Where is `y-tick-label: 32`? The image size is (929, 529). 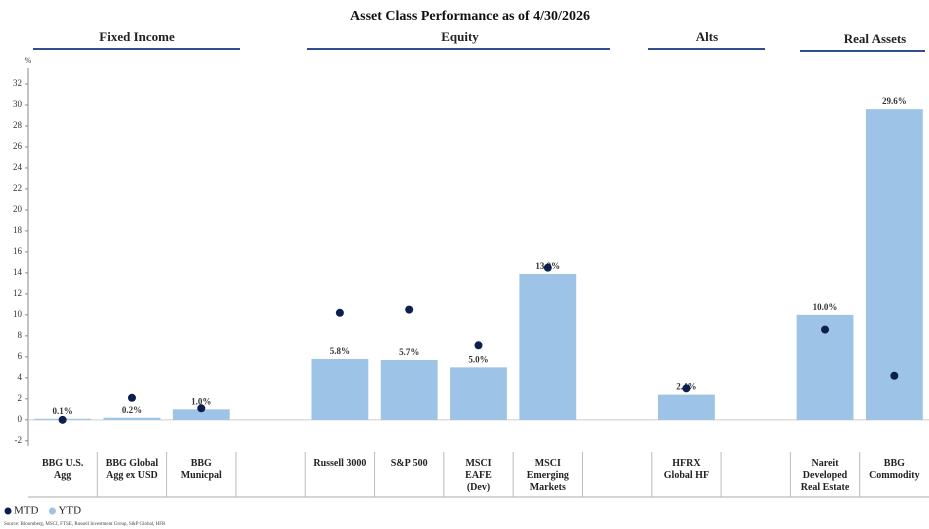
y-tick-label: 32 is located at coordinates (17, 83).